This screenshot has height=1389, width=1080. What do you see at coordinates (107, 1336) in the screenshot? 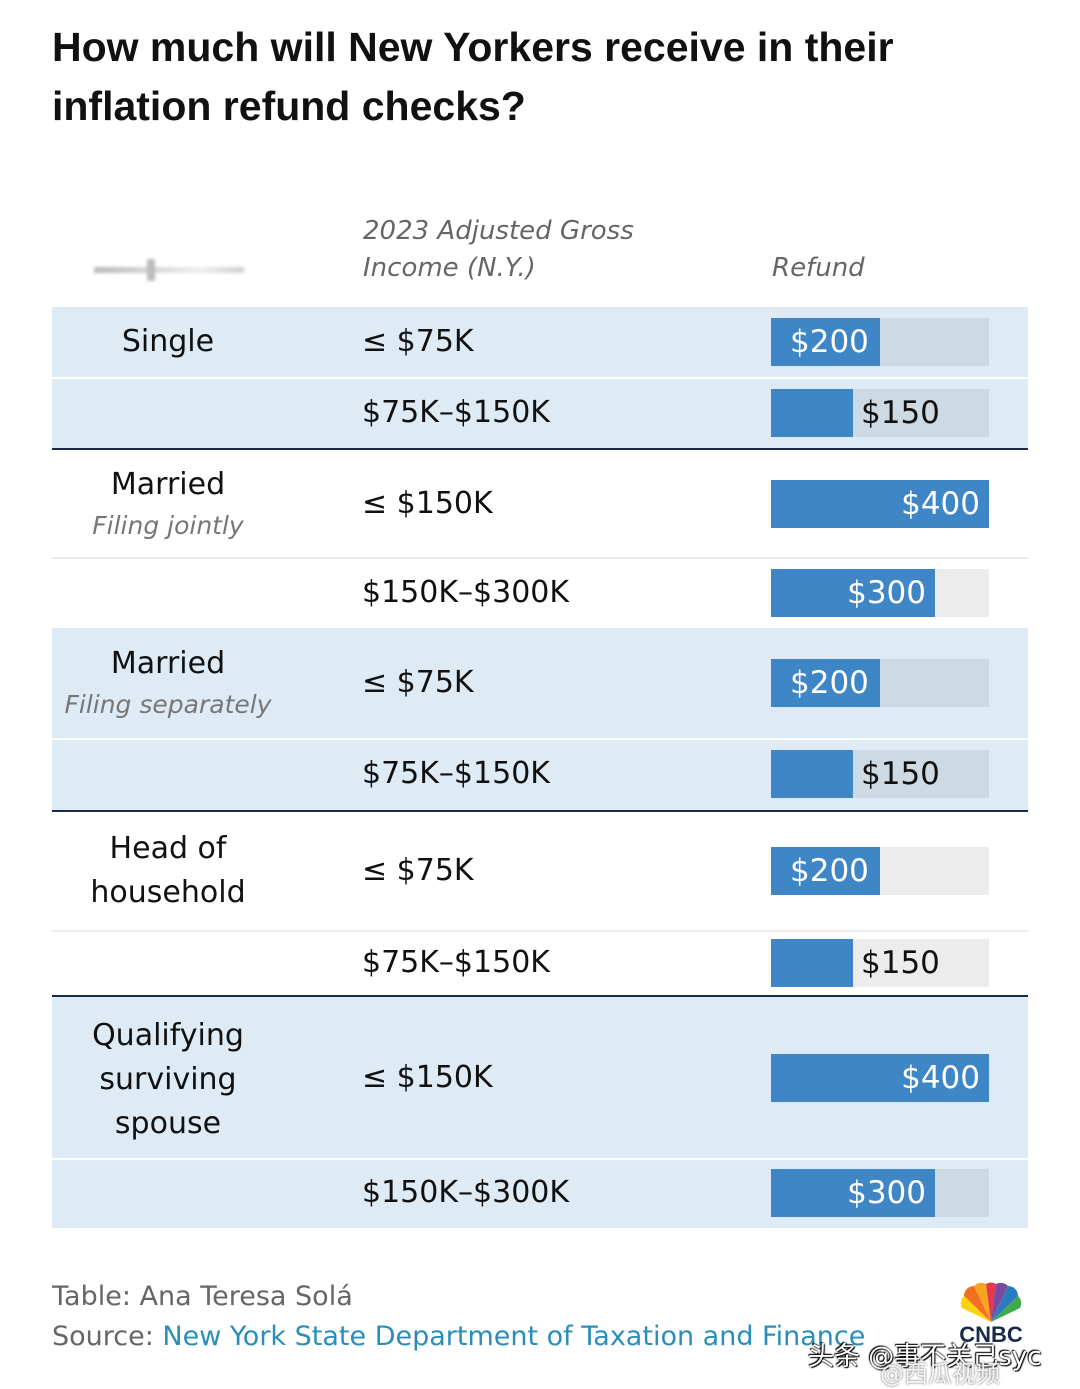
I see `source-prefix: Source:` at bounding box center [107, 1336].